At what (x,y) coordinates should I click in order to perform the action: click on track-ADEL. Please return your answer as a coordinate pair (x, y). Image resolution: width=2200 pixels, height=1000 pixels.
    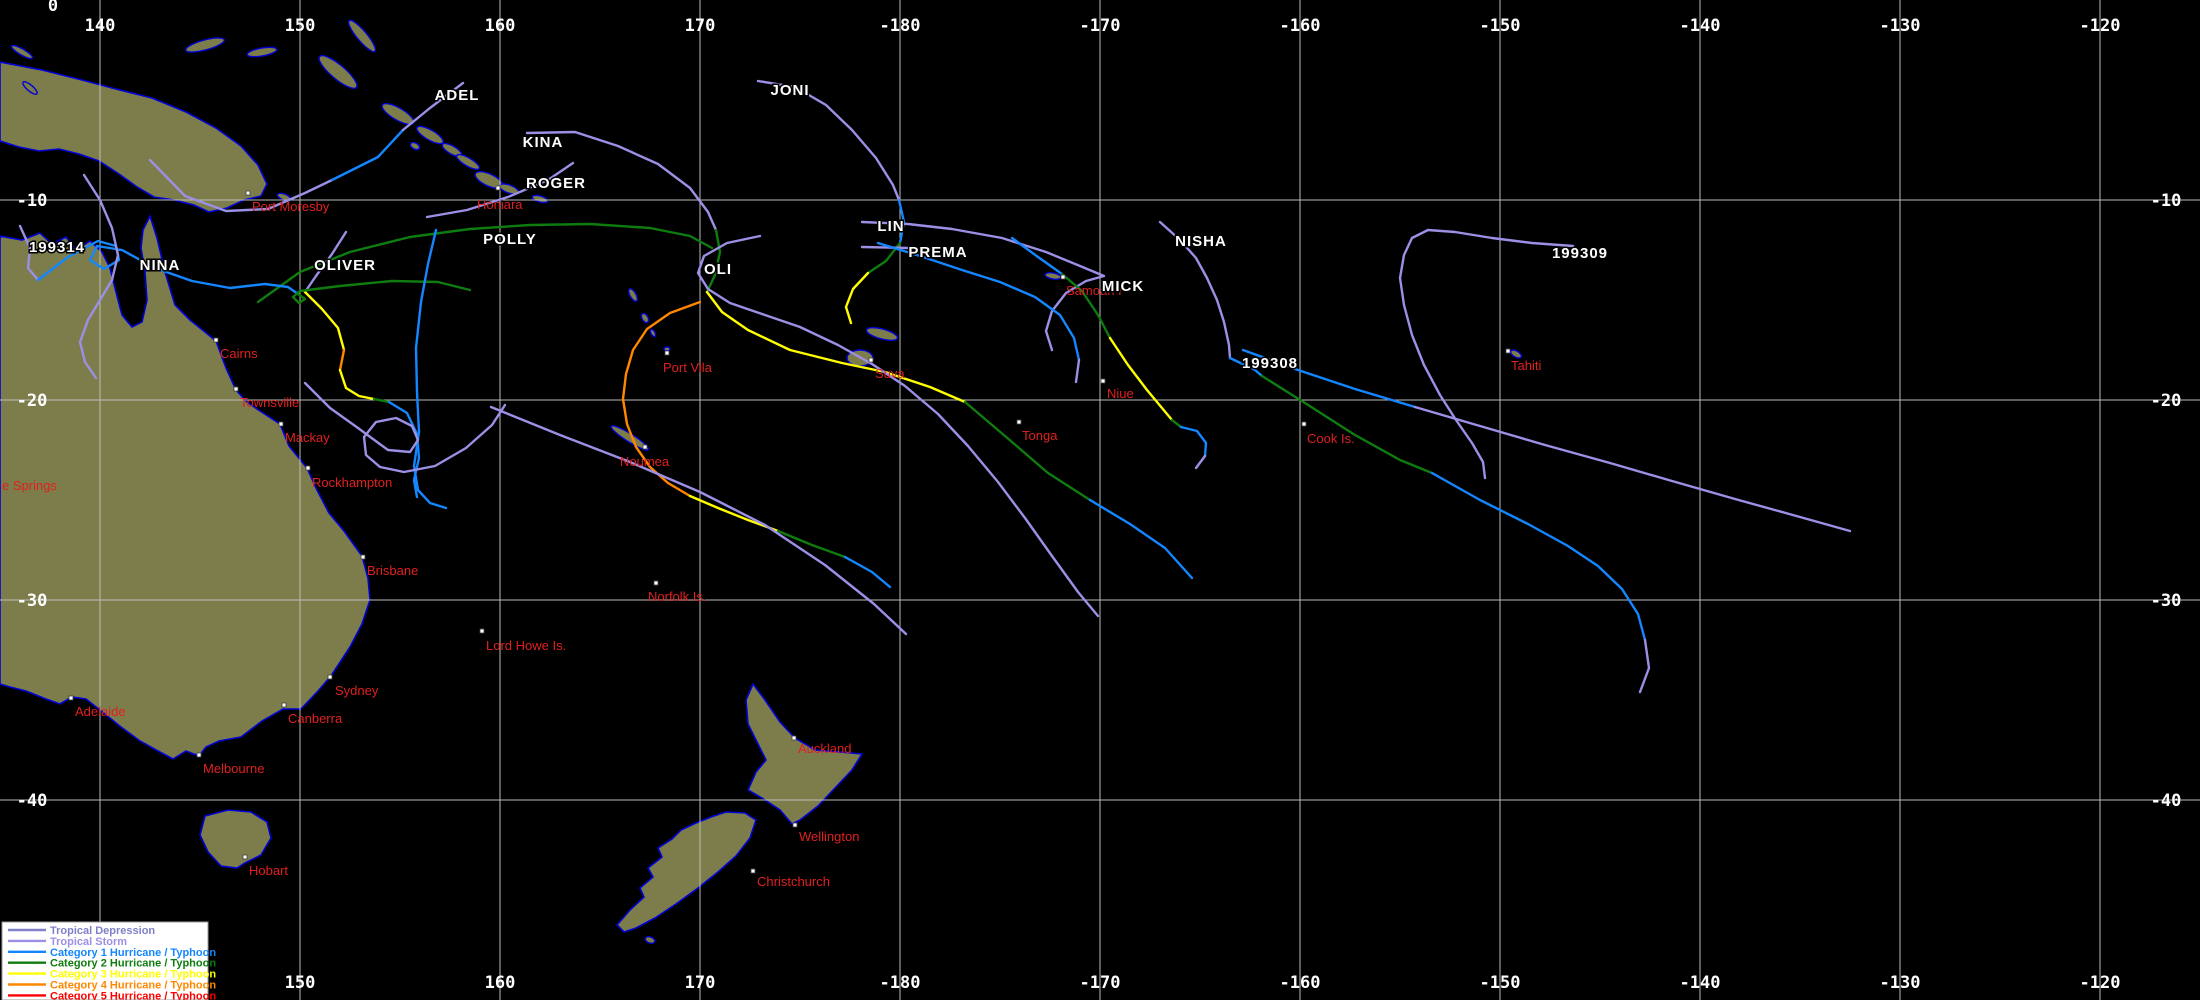
    Looking at the image, I should click on (306, 147).